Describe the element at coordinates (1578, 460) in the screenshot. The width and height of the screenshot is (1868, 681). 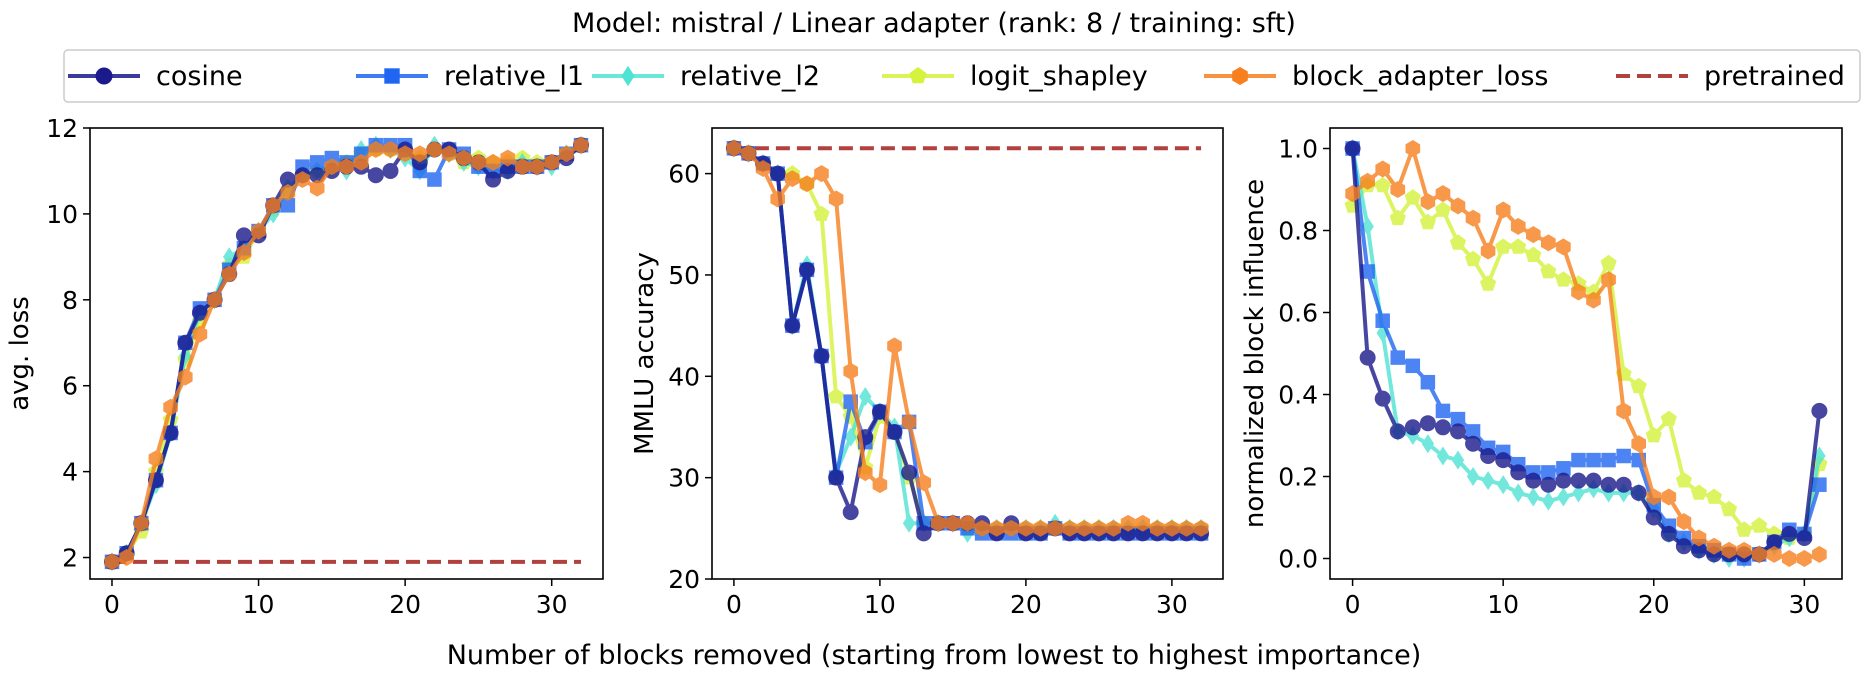
I see `data-point-relative-l1` at that location.